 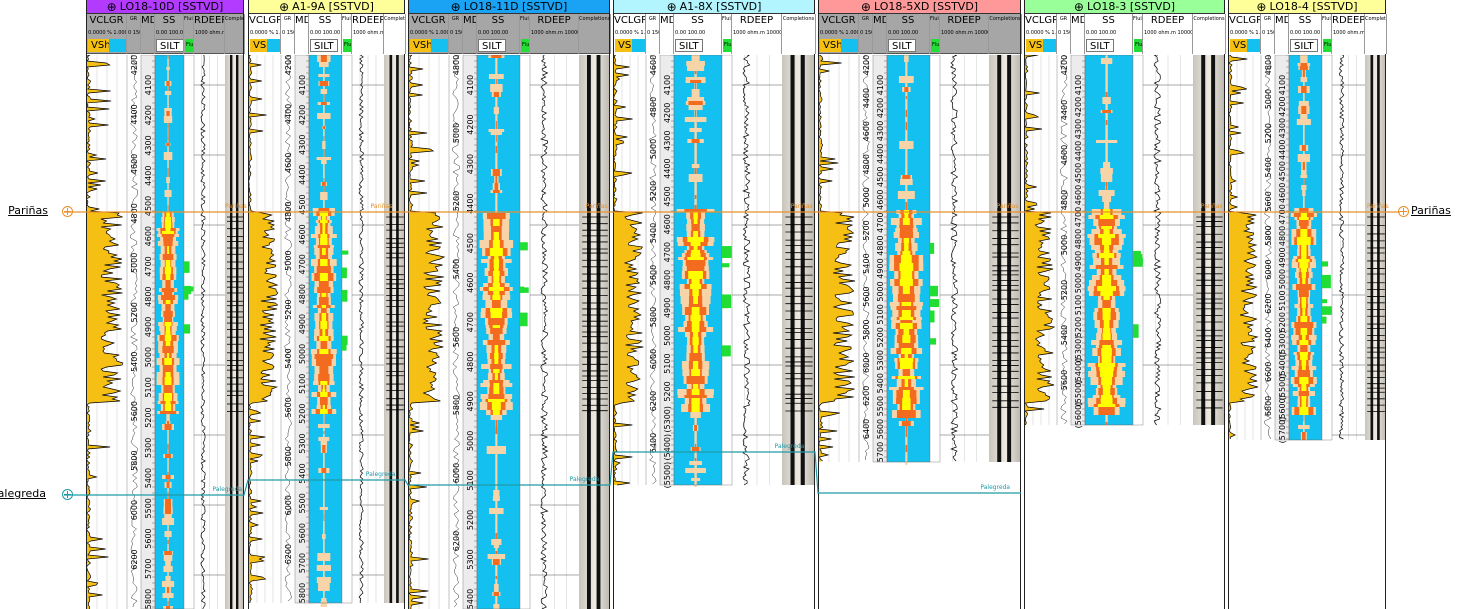 What do you see at coordinates (1307, 7) in the screenshot?
I see `well-title: ⊕ LO18-4 [SSTVD]` at bounding box center [1307, 7].